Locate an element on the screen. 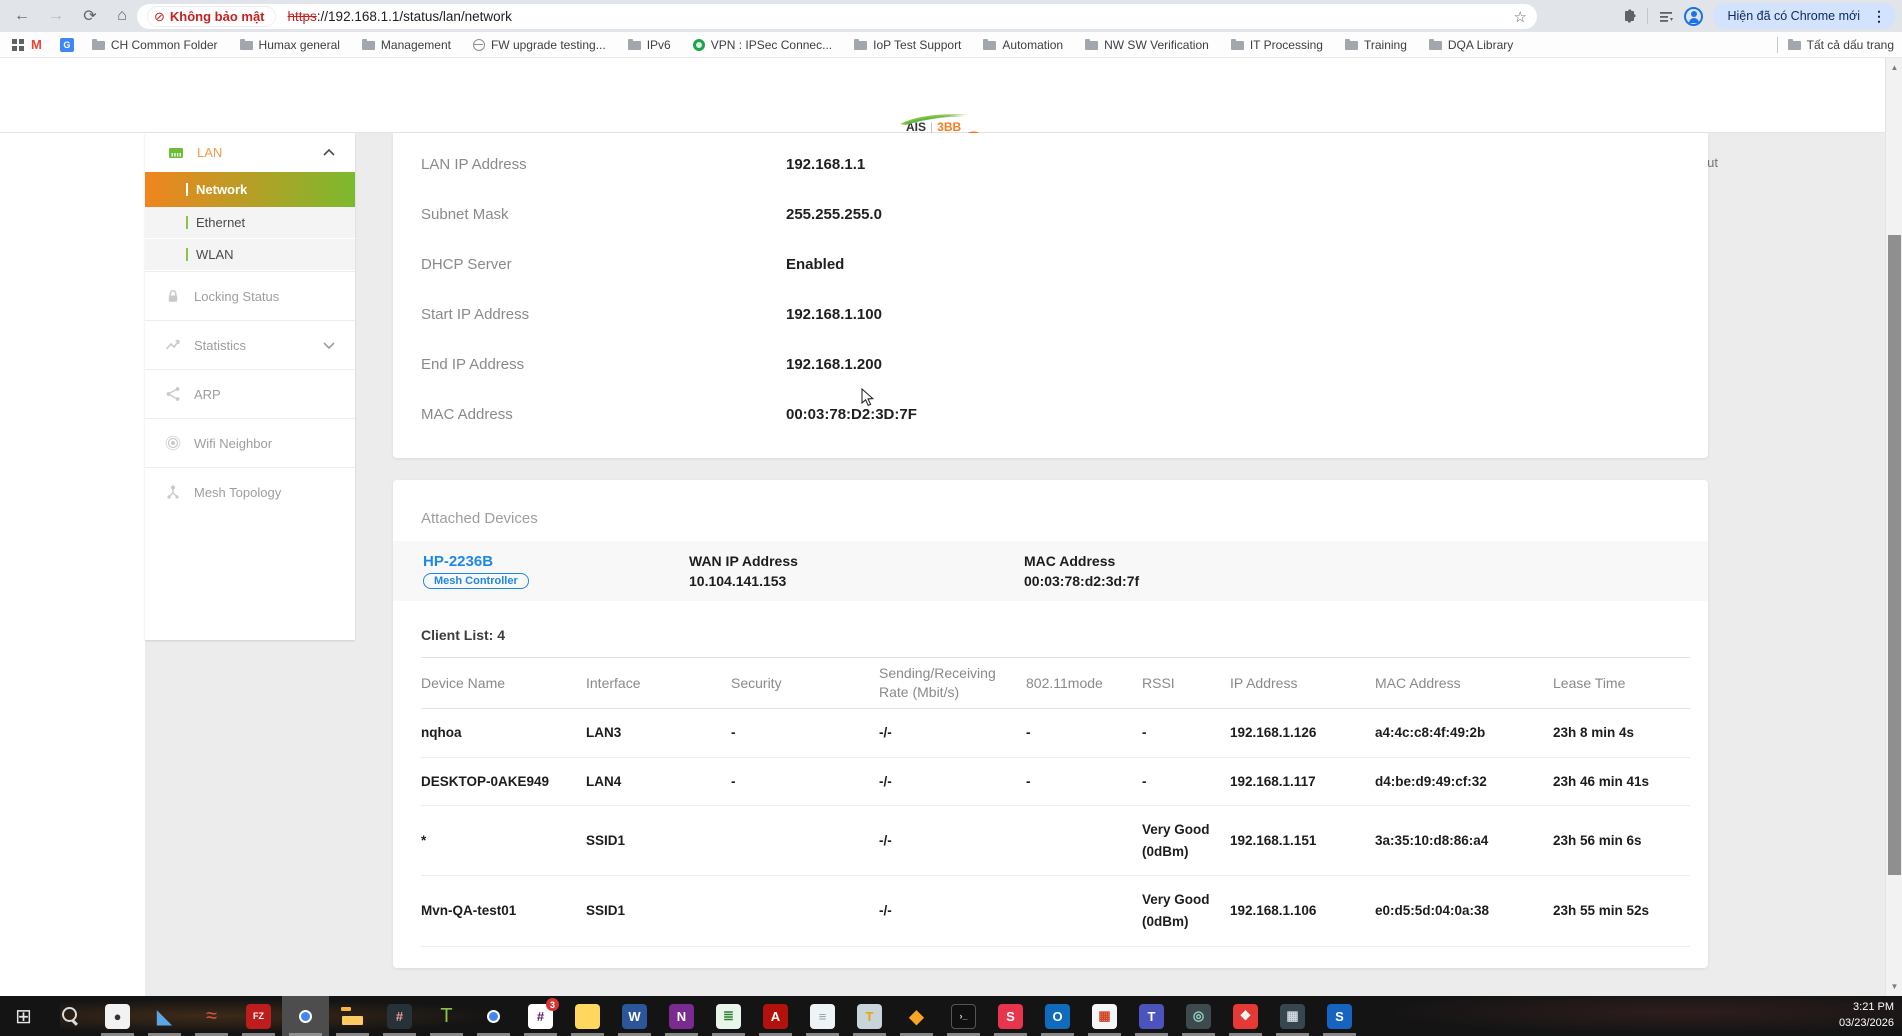  taskbar-app: ● is located at coordinates (117, 1016).